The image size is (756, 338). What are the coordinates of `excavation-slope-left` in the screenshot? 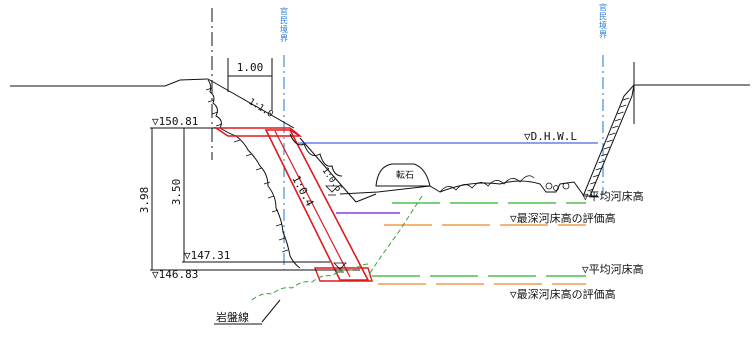 It's located at (254, 174).